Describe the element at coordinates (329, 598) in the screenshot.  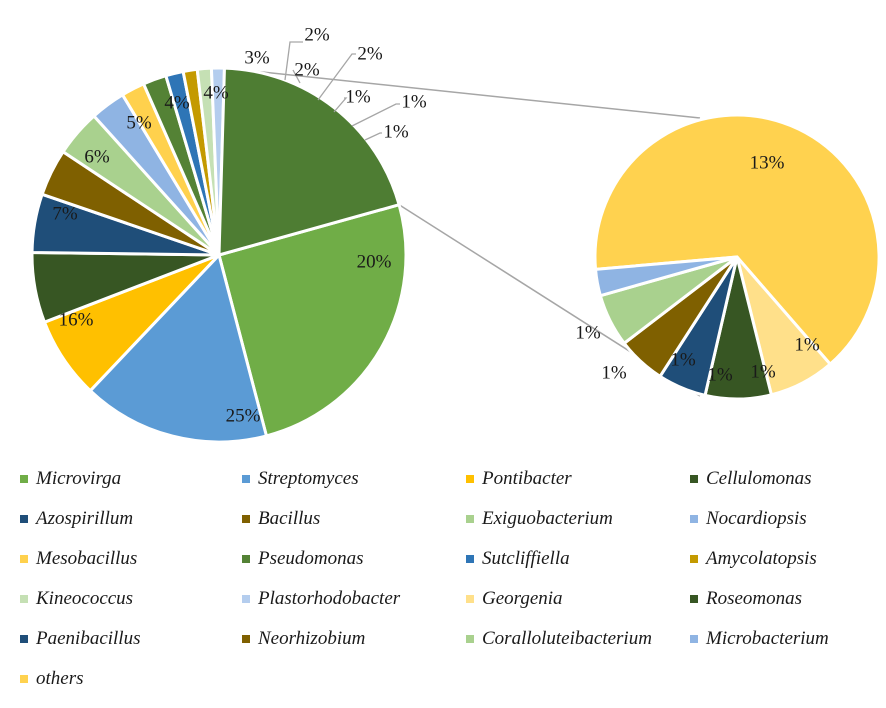
I see `legend-label: Plastorhodobacter` at that location.